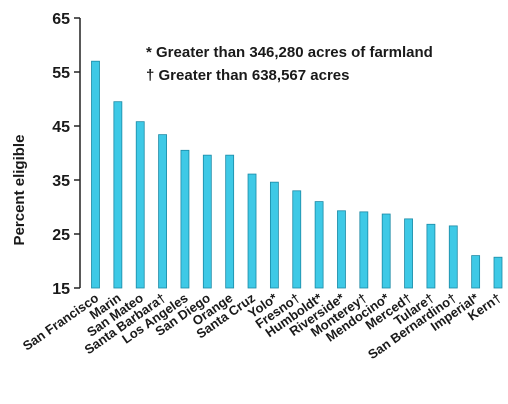 The height and width of the screenshot is (404, 508). Describe the element at coordinates (61, 73) in the screenshot. I see `y-tick-label: 55` at that location.